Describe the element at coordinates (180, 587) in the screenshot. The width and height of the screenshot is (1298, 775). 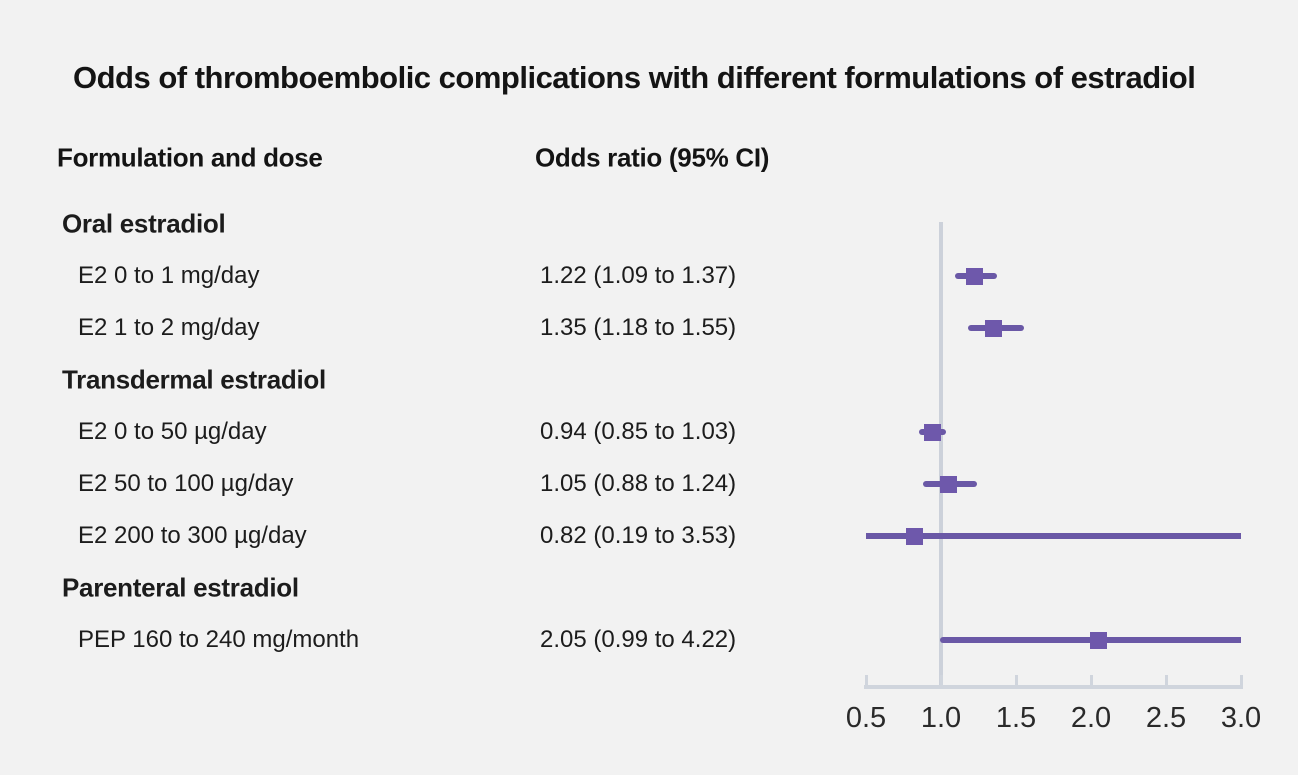
I see `group-label: Parenteral estradiol` at that location.